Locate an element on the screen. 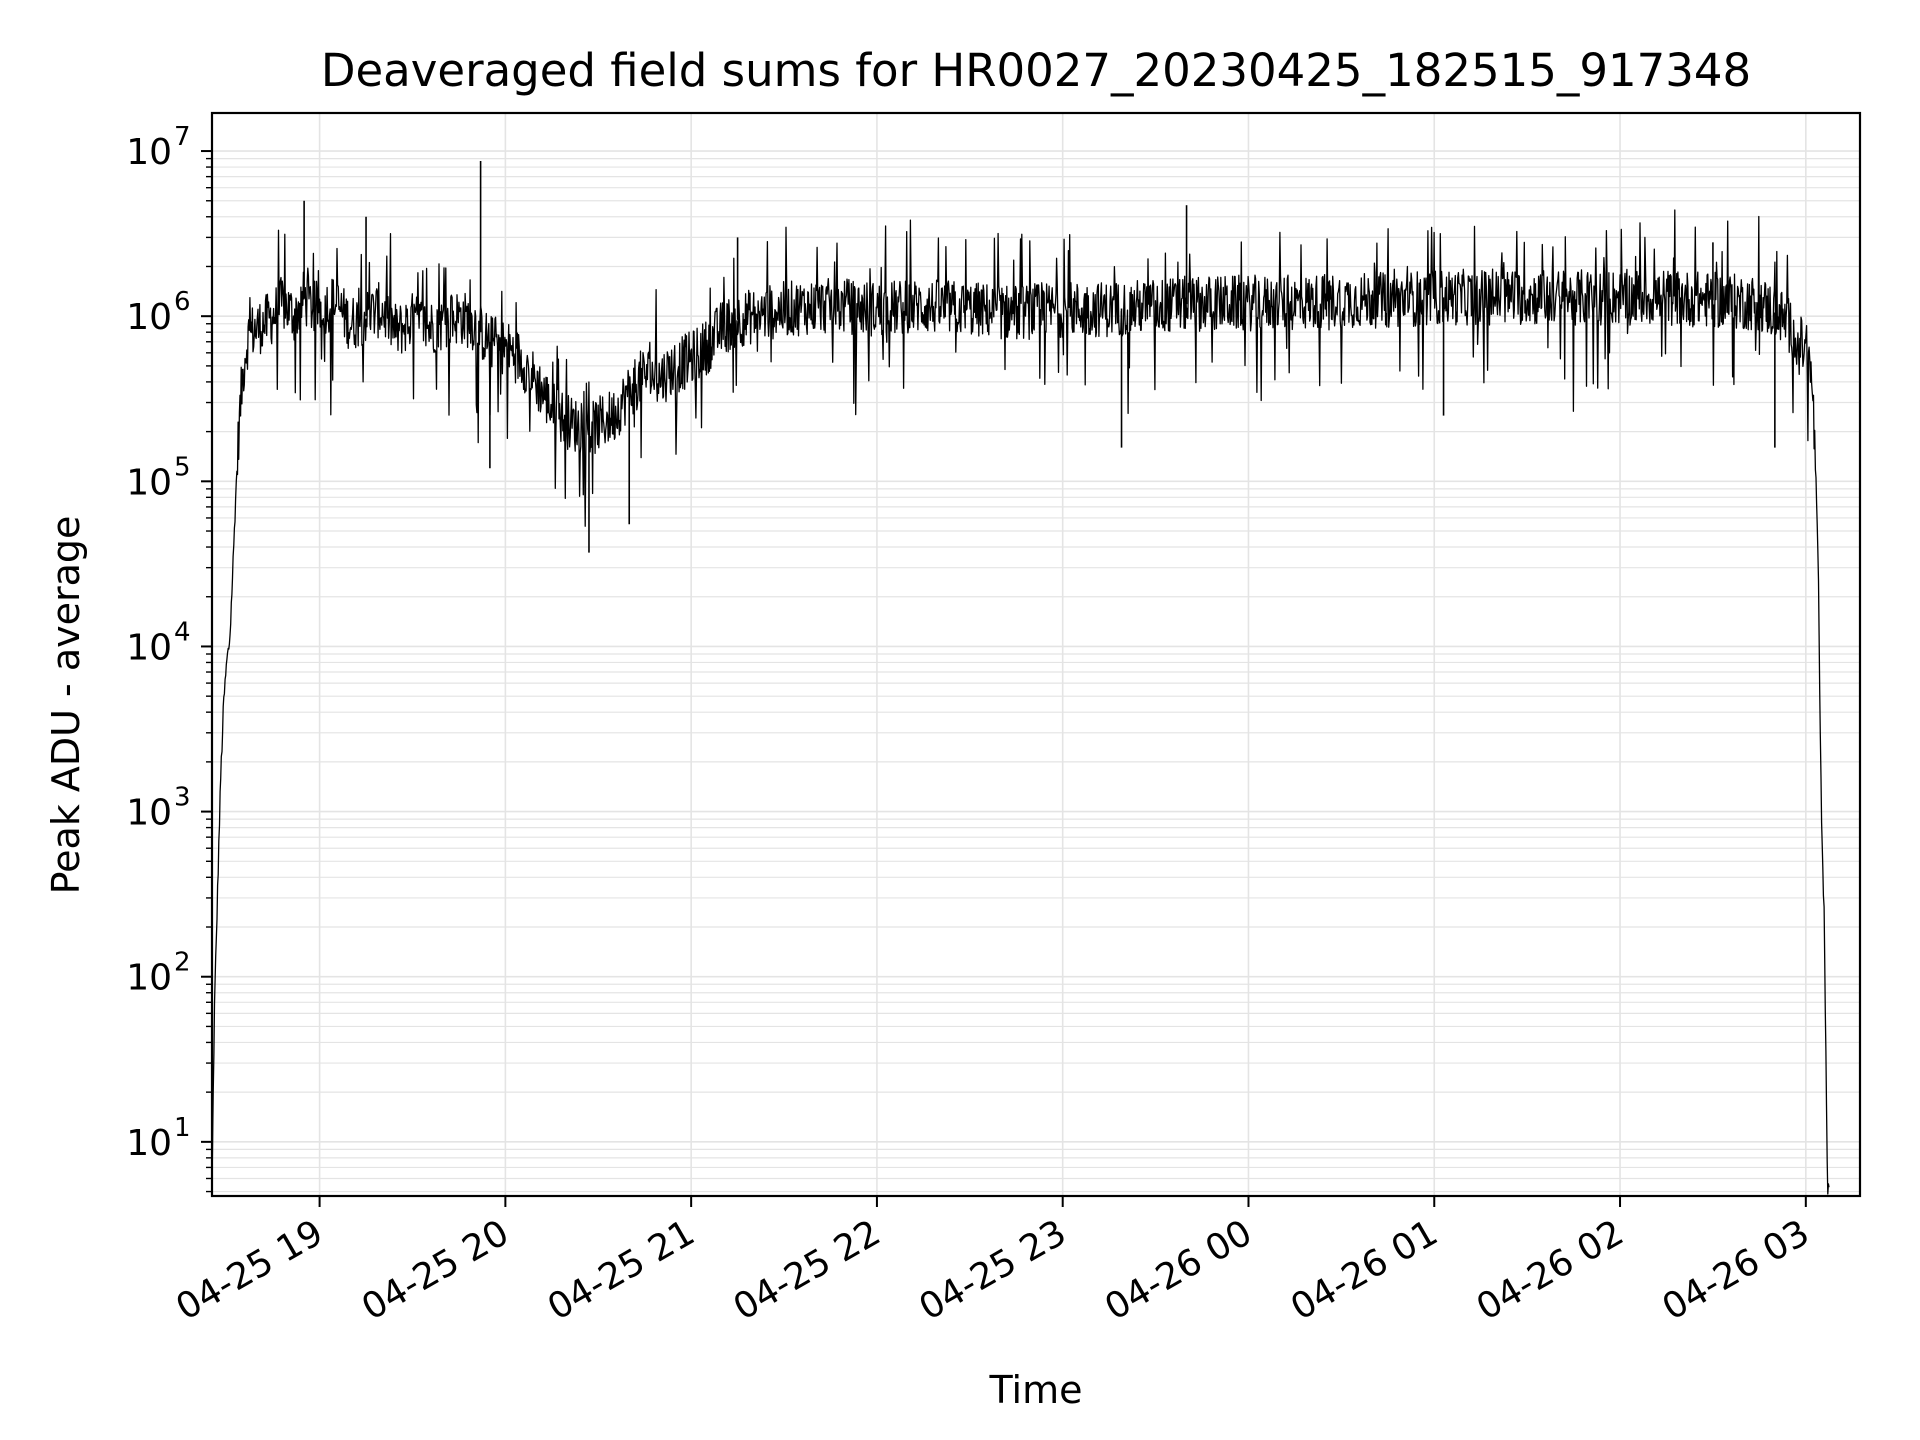 This screenshot has height=1440, width=1920. x-tick-label: 04-25 22 is located at coordinates (807, 1270).